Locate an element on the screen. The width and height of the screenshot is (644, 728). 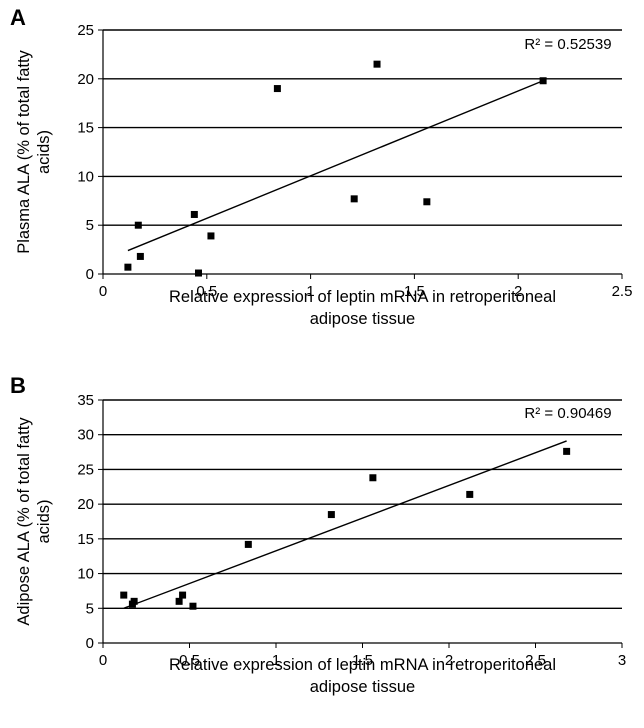
panel-label: A is located at coordinates (18, 17).